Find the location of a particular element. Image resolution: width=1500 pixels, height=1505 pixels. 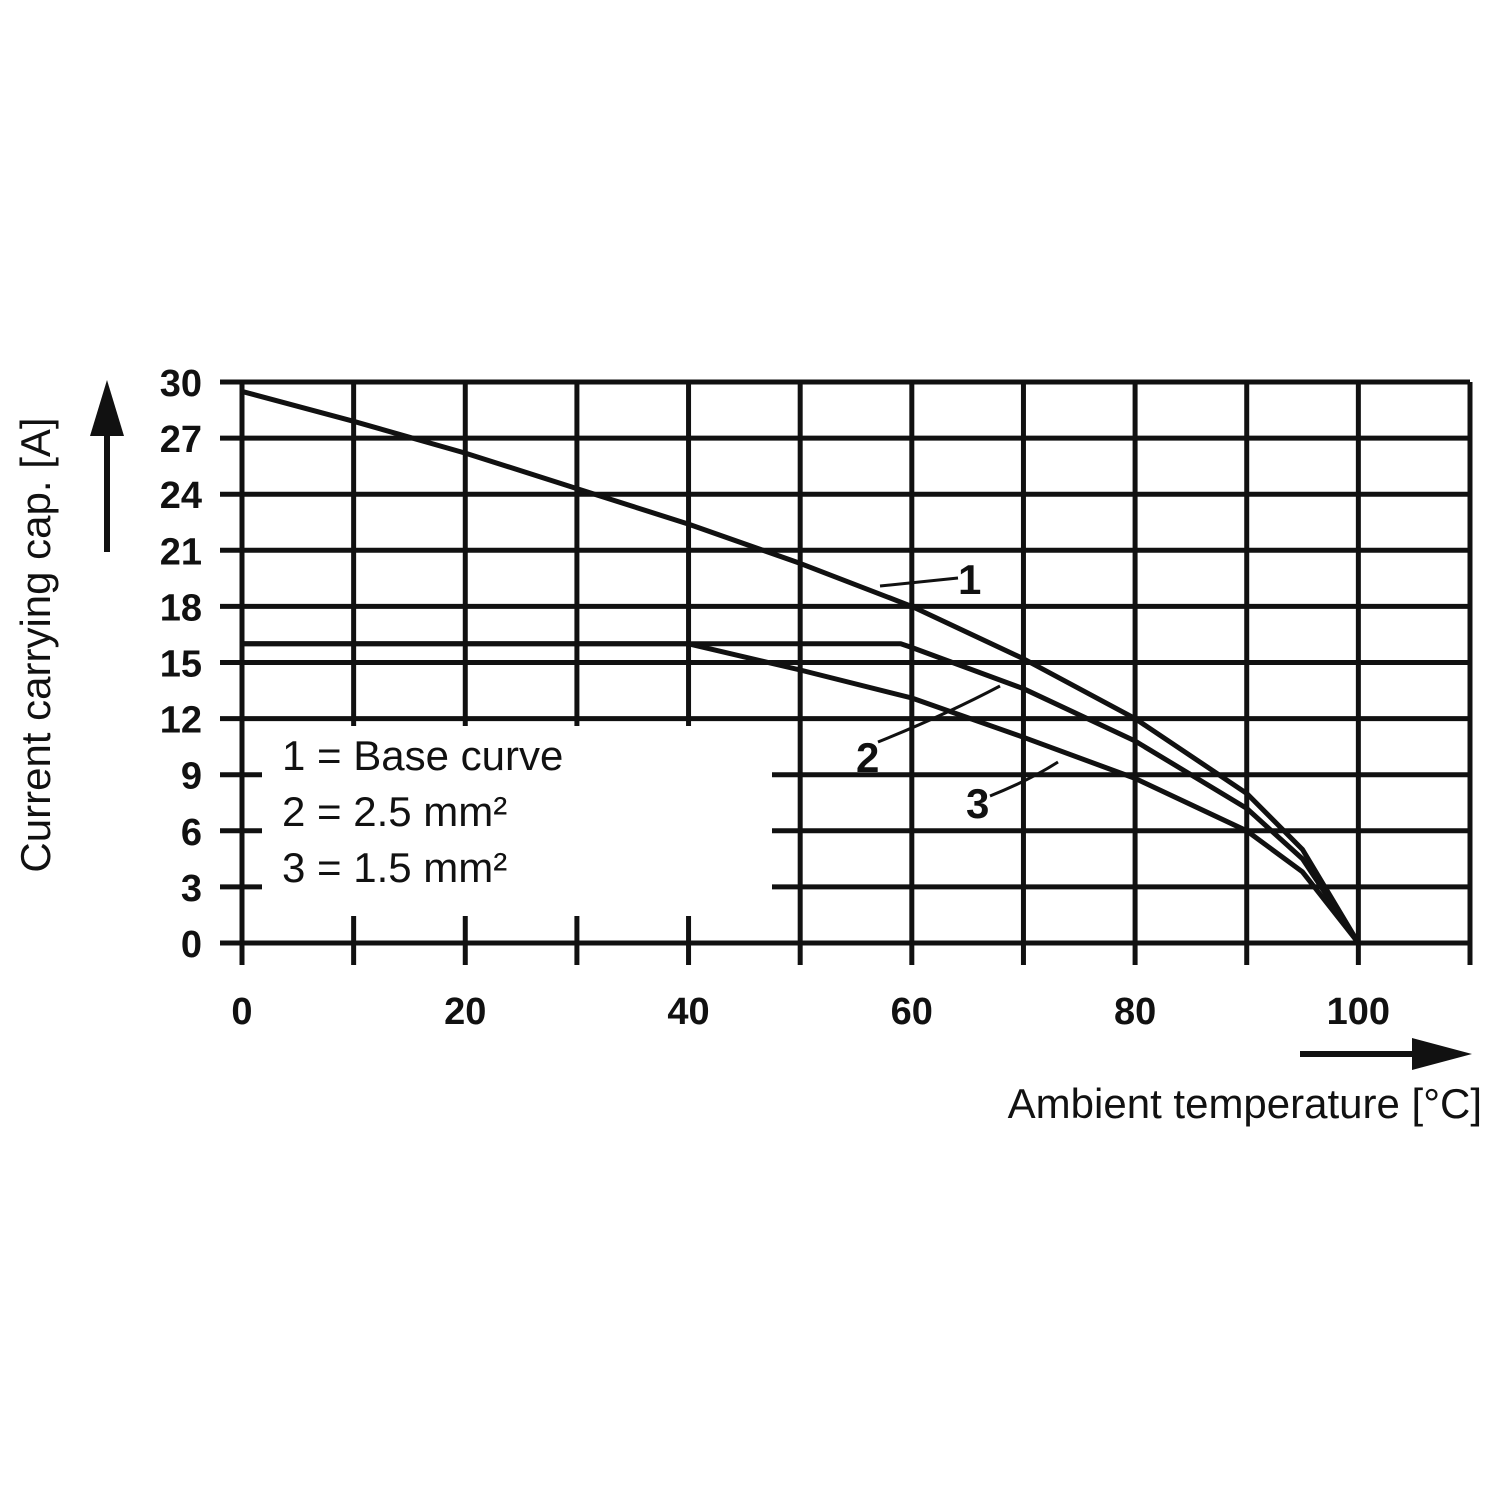

x-axis-arrow-icon is located at coordinates (1386, 1054).